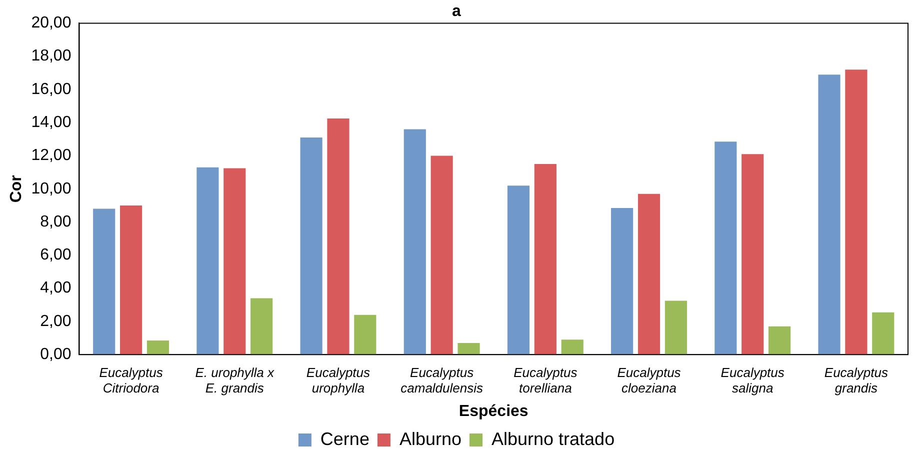  What do you see at coordinates (493, 411) in the screenshot?
I see `x-axis-title: Espécies` at bounding box center [493, 411].